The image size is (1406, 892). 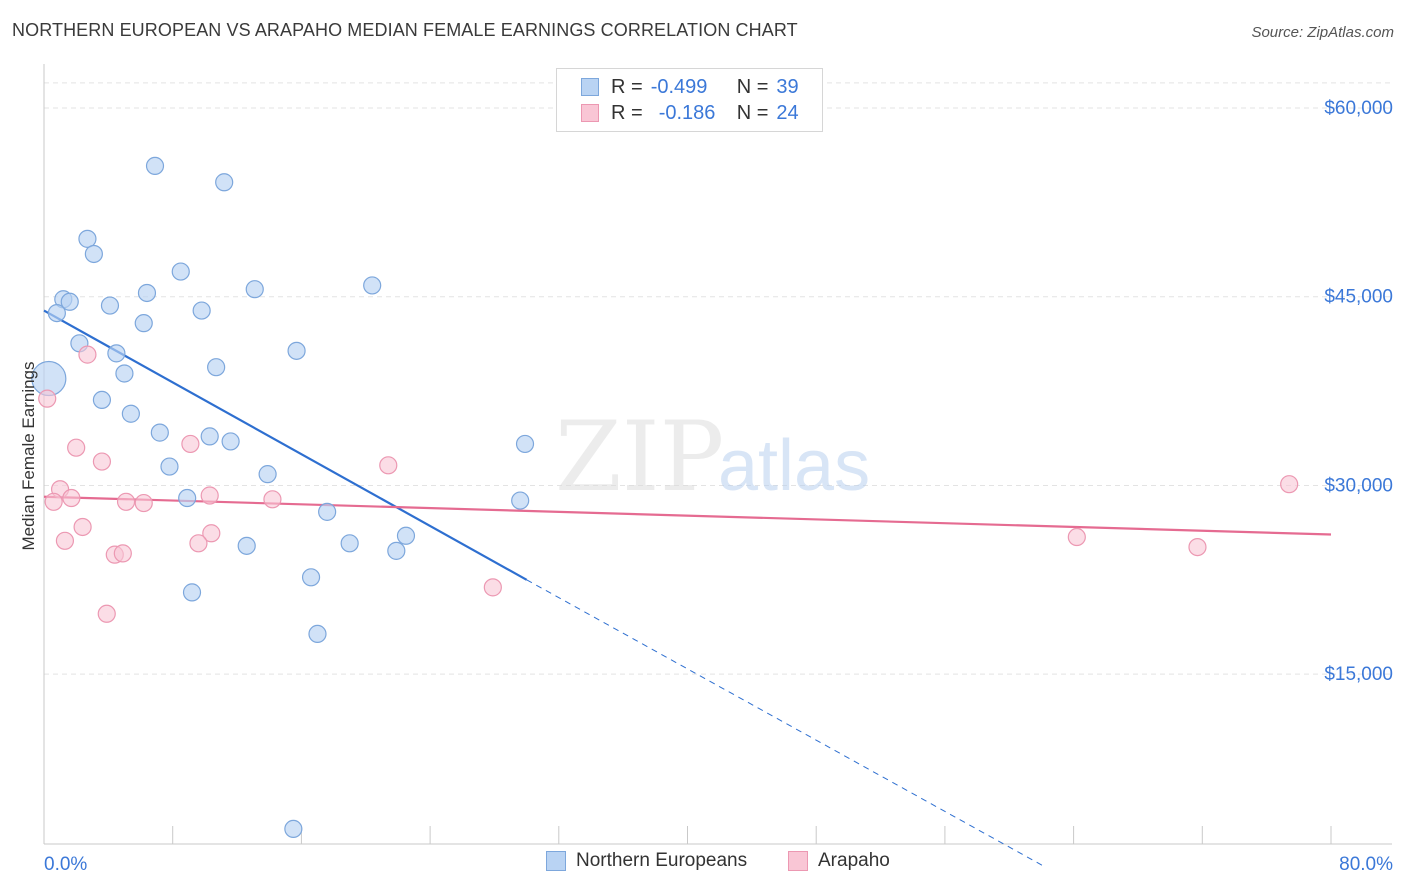 I want to click on y-tick-label: $45,000, so click(x=1358, y=297).